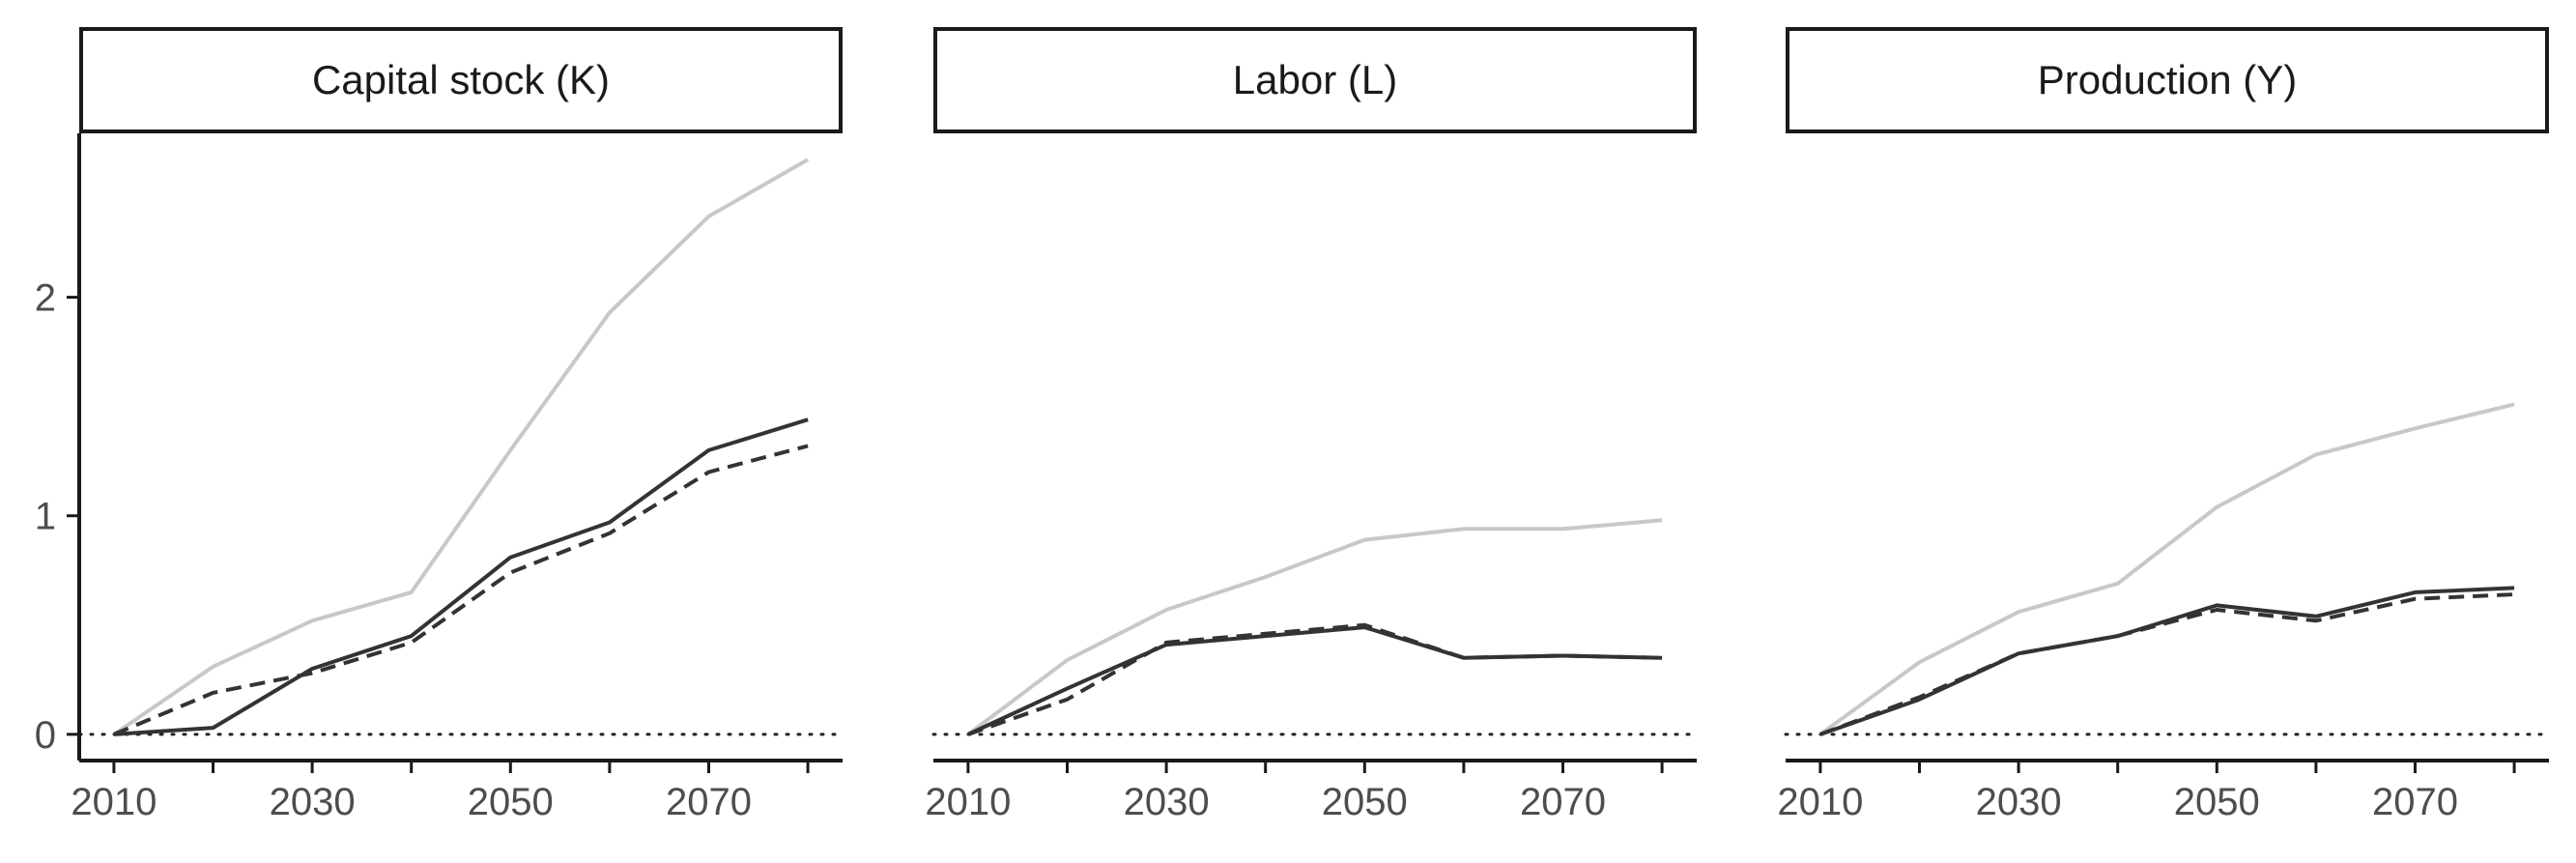 This screenshot has height=863, width=2576. I want to click on facet-title: Capital stock (K), so click(461, 79).